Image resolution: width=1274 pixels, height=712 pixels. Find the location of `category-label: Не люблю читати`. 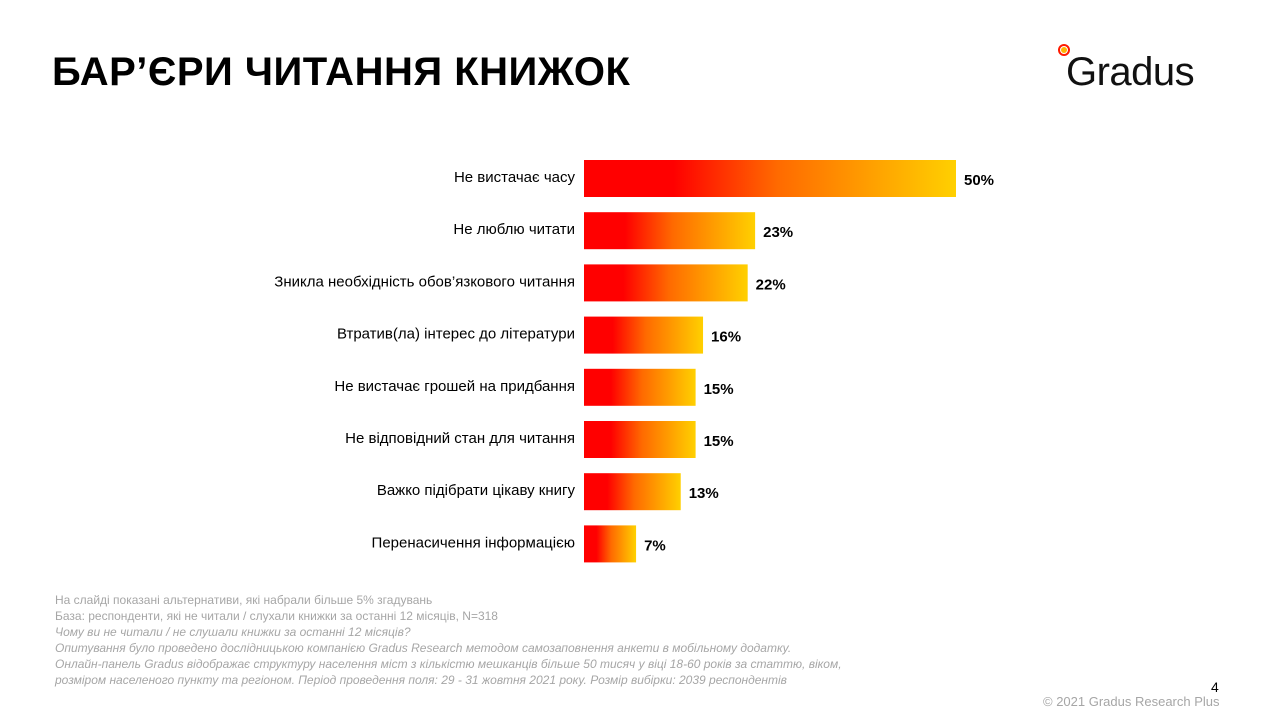

category-label: Не люблю читати is located at coordinates (514, 229).